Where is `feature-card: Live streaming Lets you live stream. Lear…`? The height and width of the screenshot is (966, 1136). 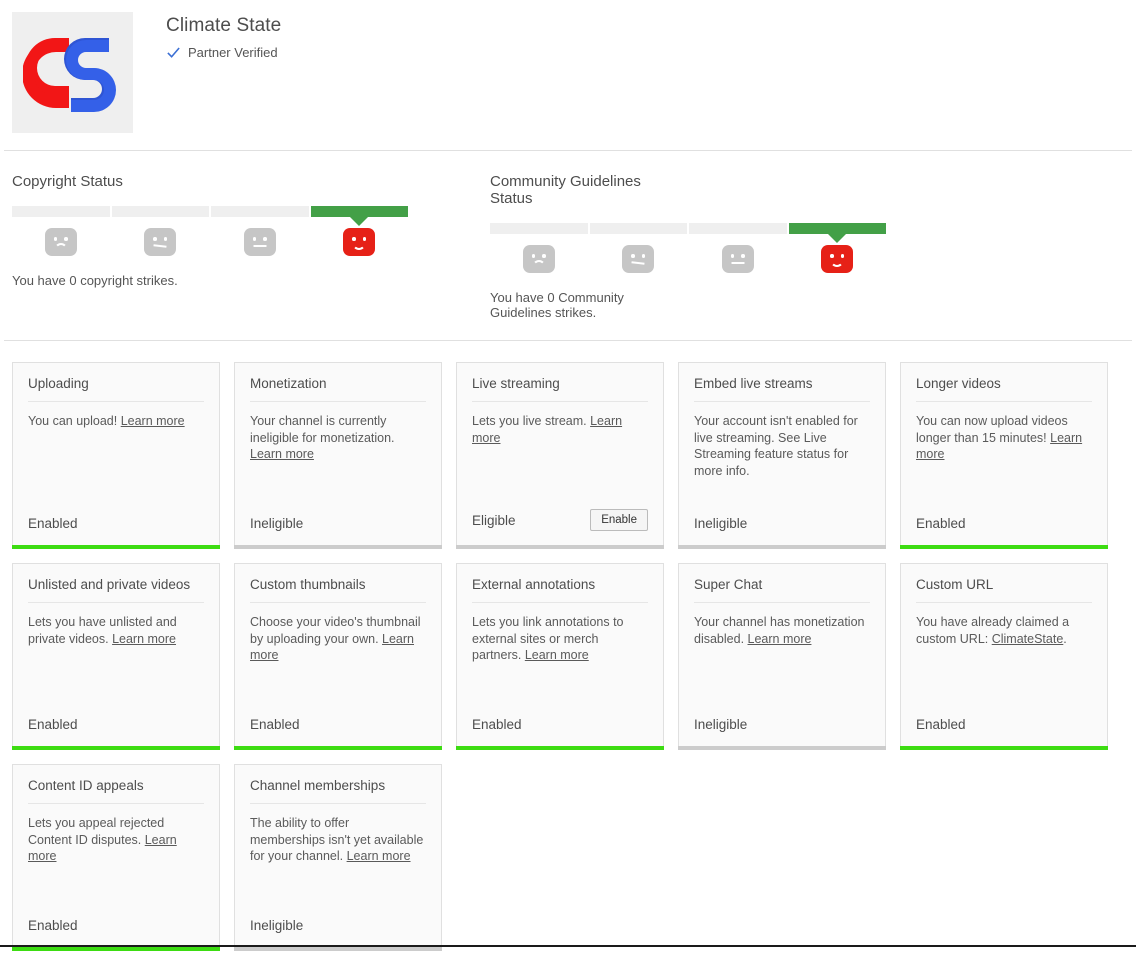 feature-card: Live streaming Lets you live stream. Lear… is located at coordinates (560, 455).